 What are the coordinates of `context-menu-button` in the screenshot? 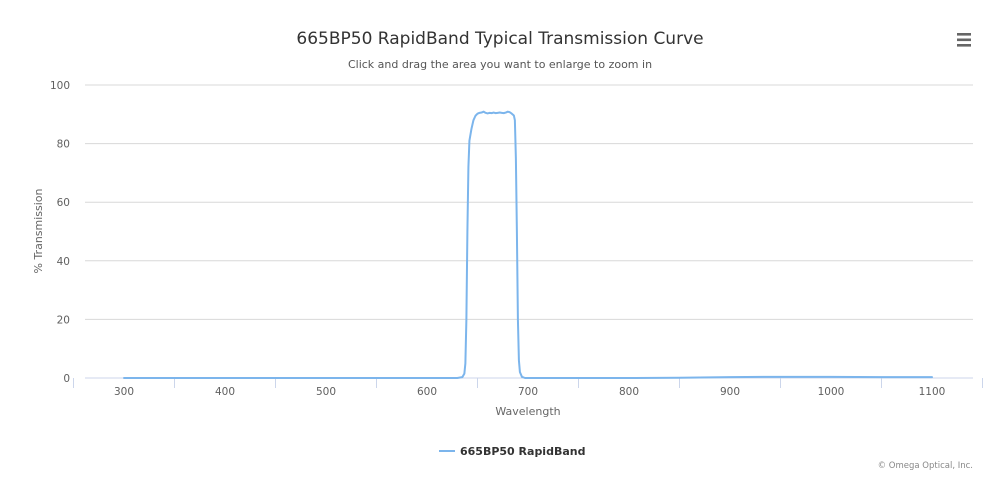 It's located at (964, 40).